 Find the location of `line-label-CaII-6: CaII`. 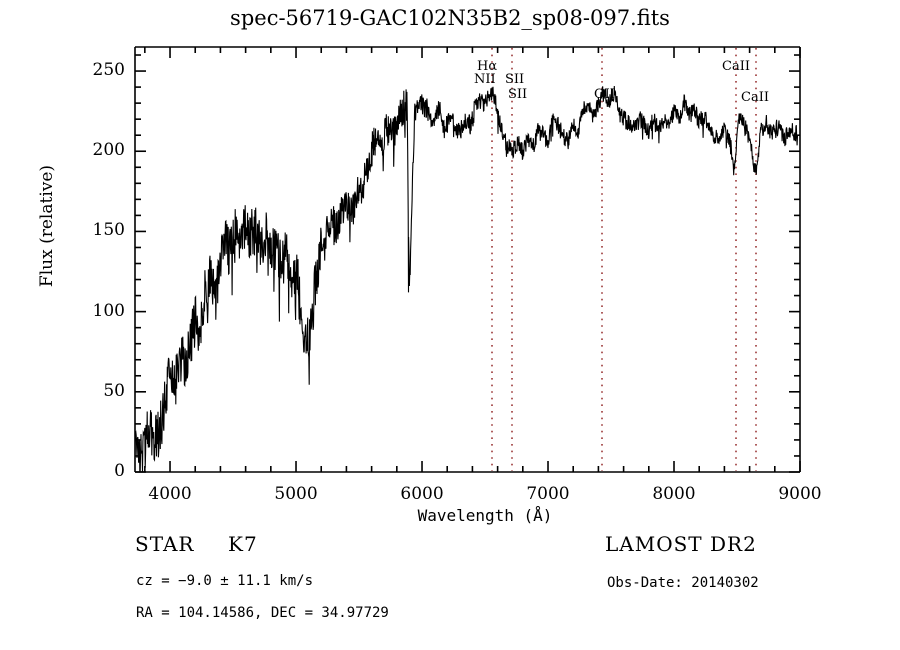

line-label-CaII-6: CaII is located at coordinates (755, 97).